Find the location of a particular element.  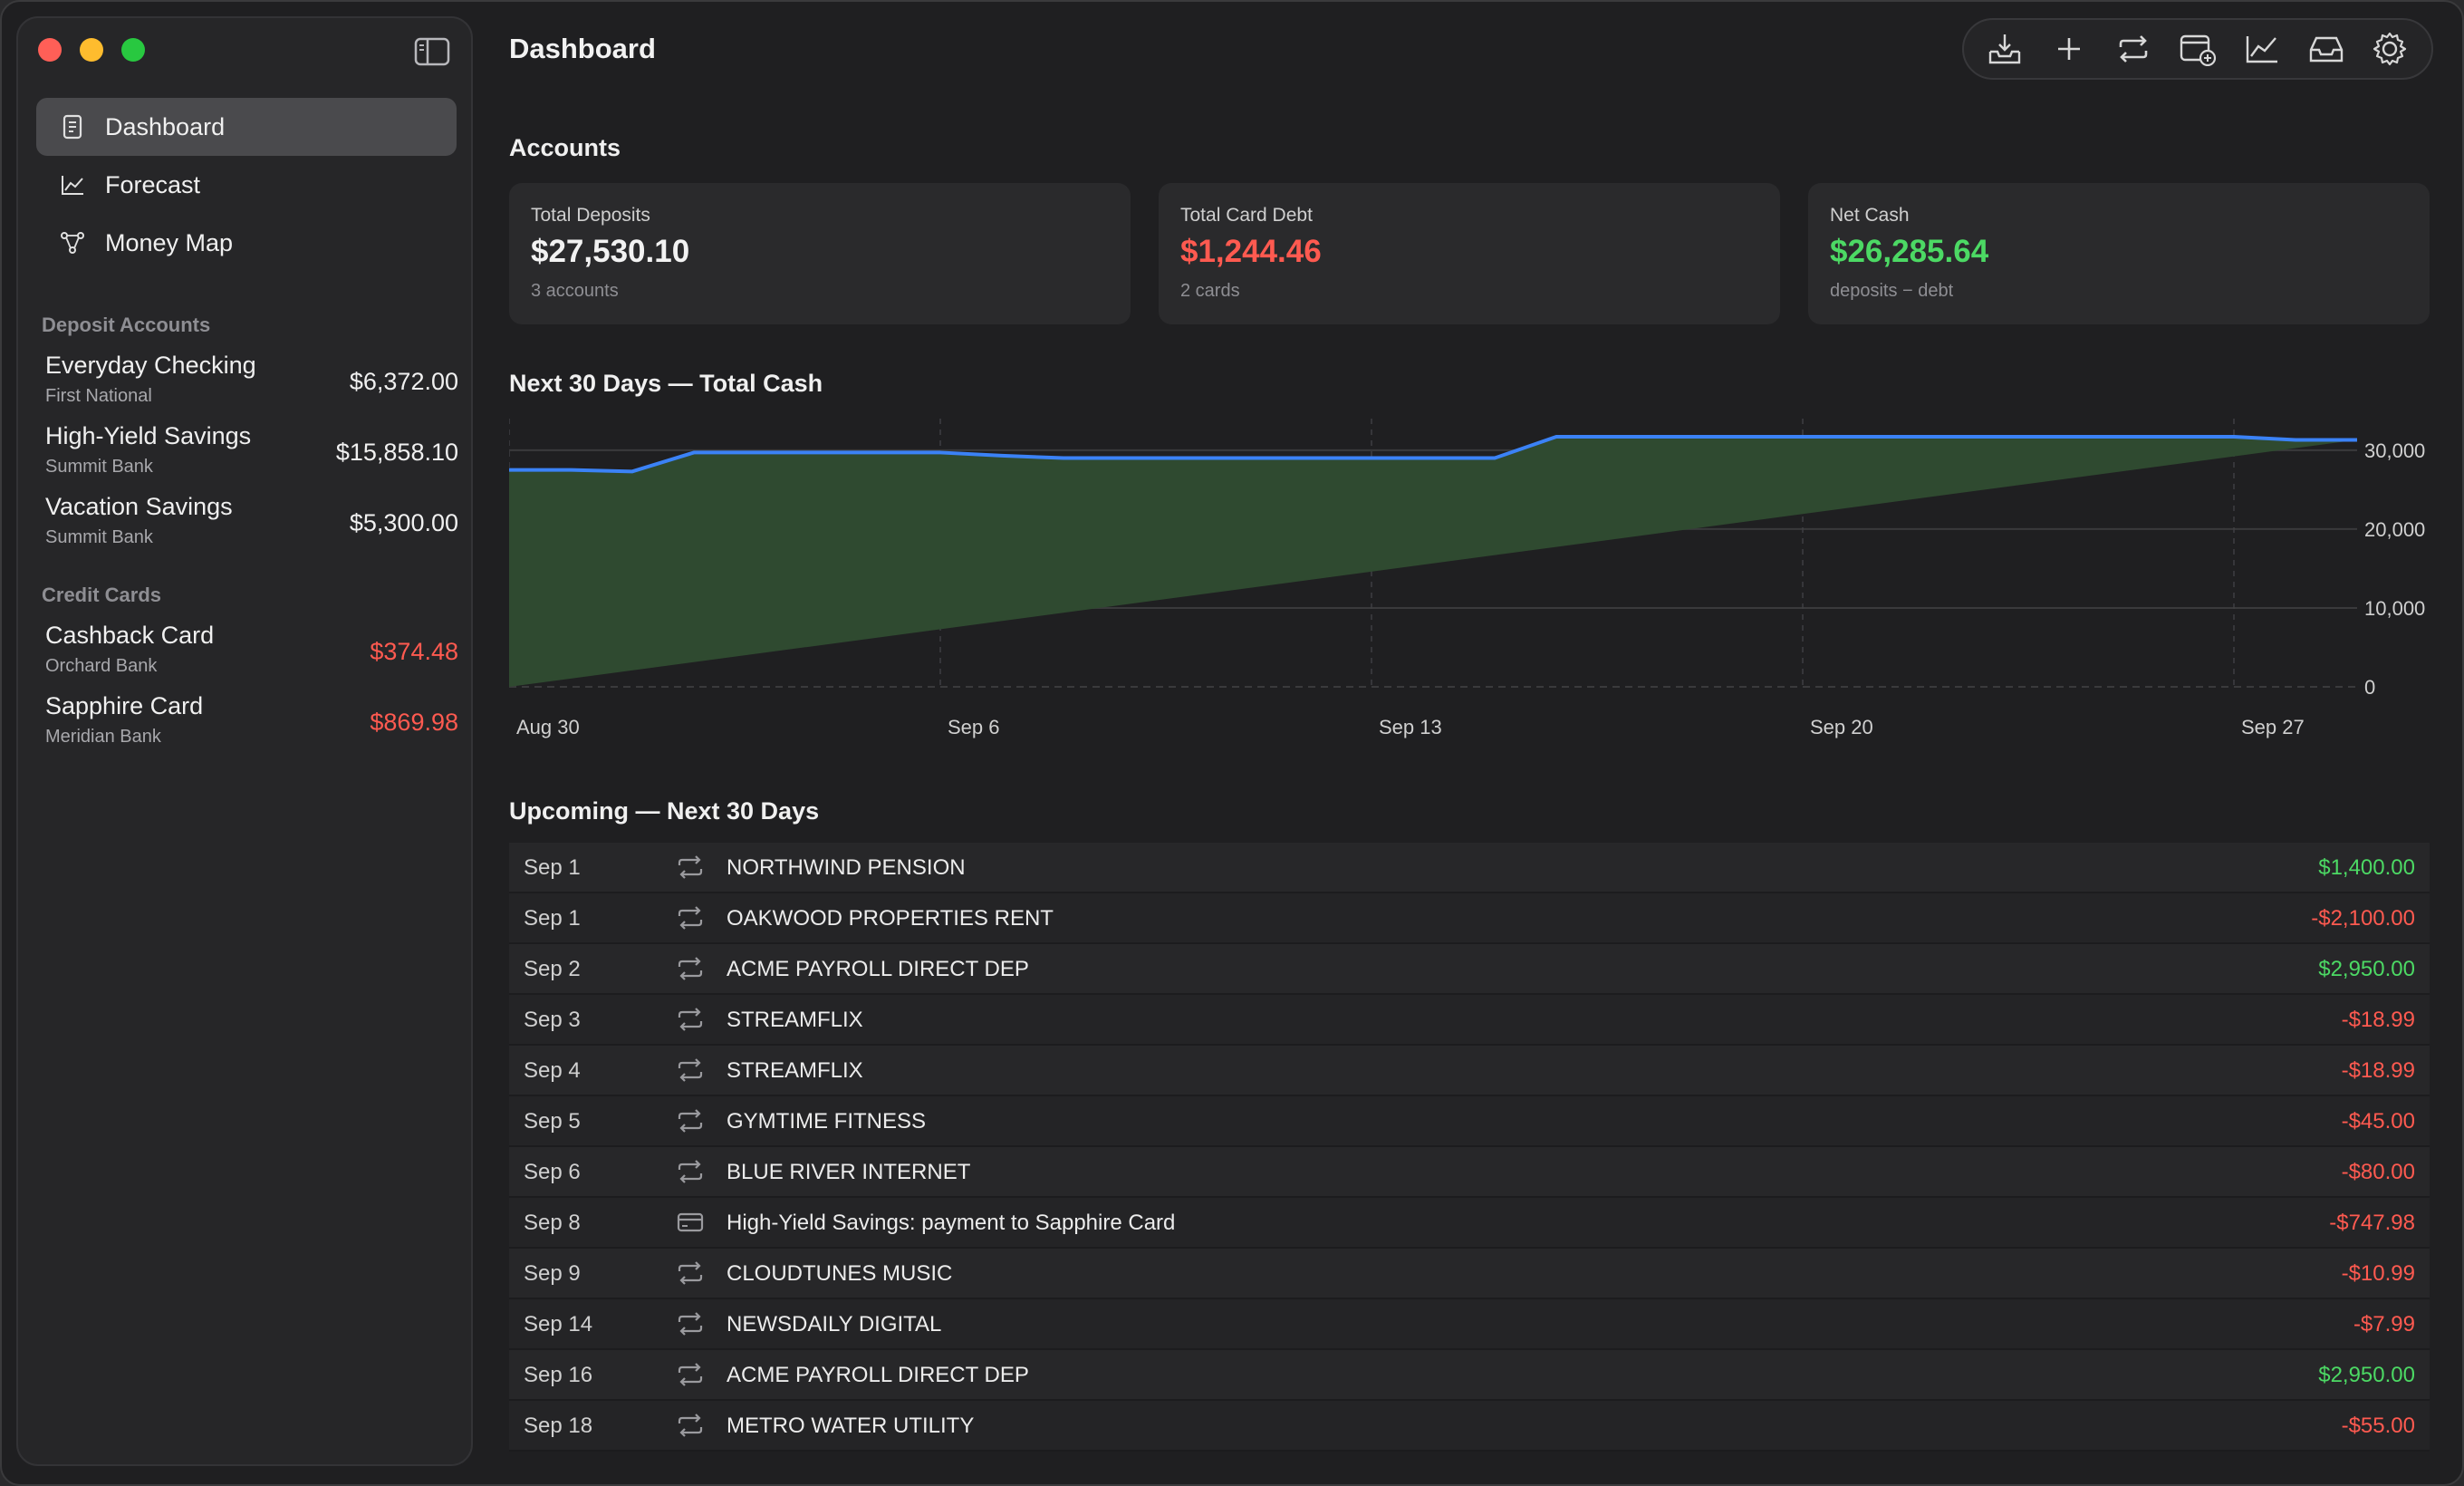

y-tick-label: 20,000 is located at coordinates (2394, 529).